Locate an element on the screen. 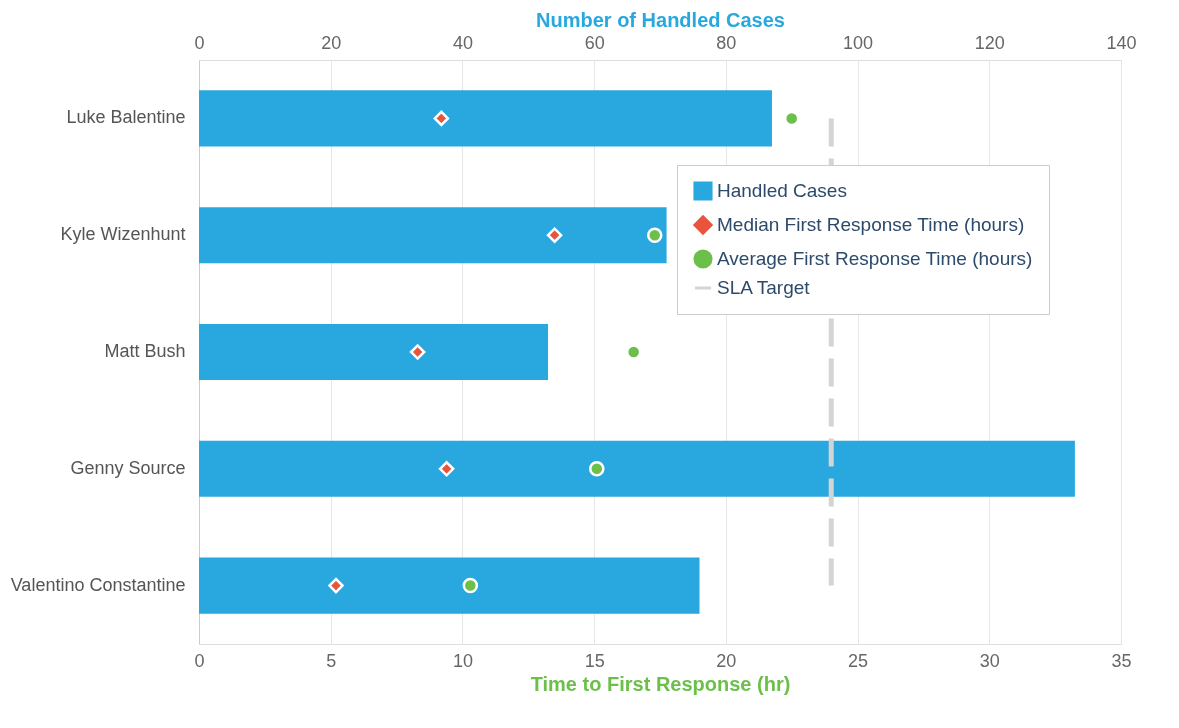 Image resolution: width=1179 pixels, height=728 pixels. x2-tick-label: 0 is located at coordinates (199, 42).